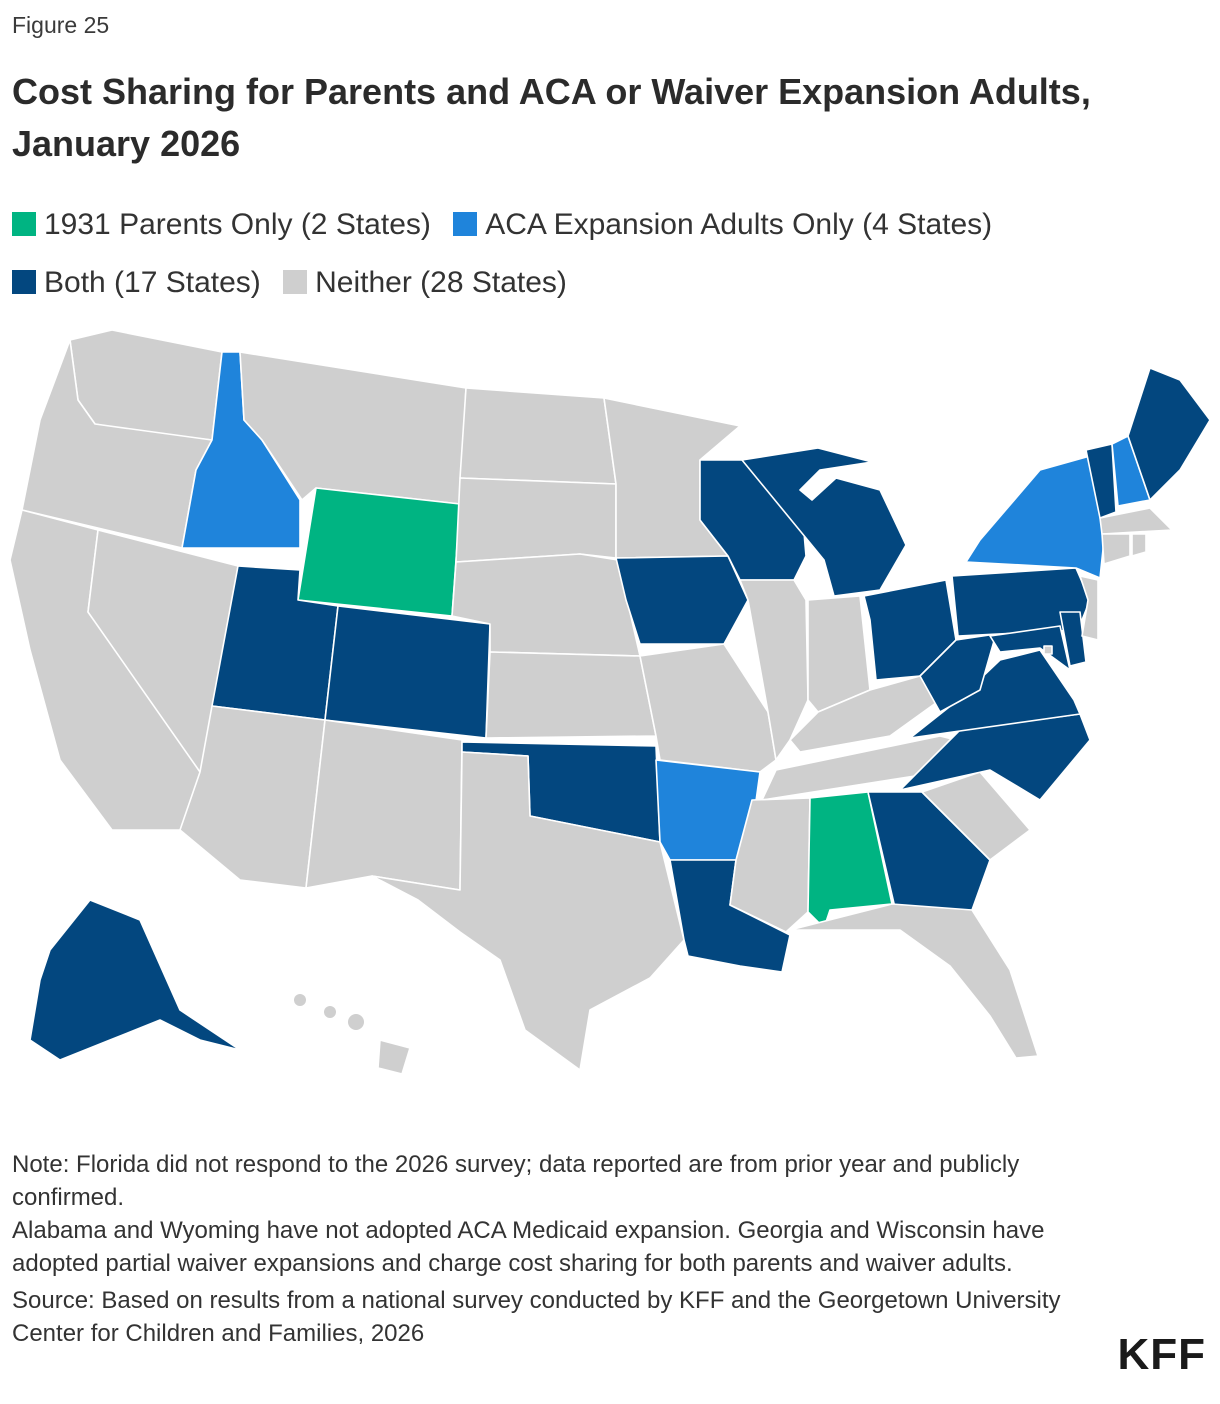 The image size is (1220, 1404). I want to click on kff-logo: KFF, so click(1161, 1354).